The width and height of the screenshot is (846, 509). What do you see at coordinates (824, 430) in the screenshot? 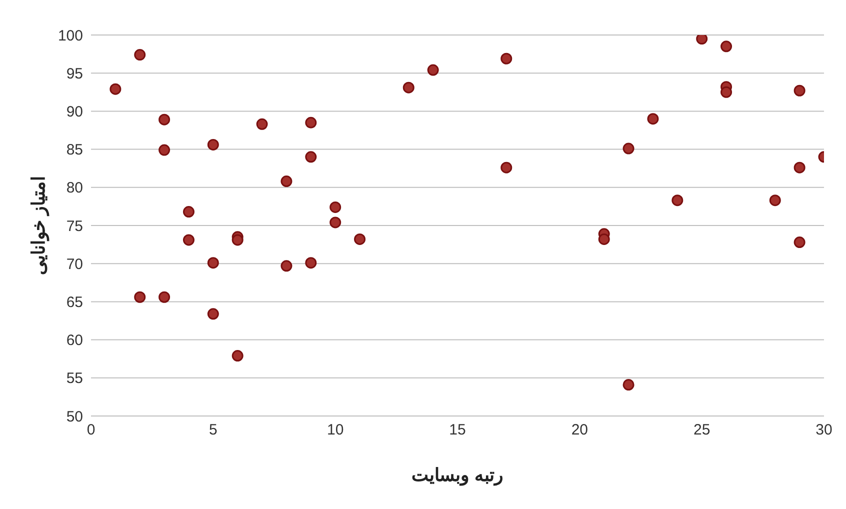
I see `x-tick-label: 30` at bounding box center [824, 430].